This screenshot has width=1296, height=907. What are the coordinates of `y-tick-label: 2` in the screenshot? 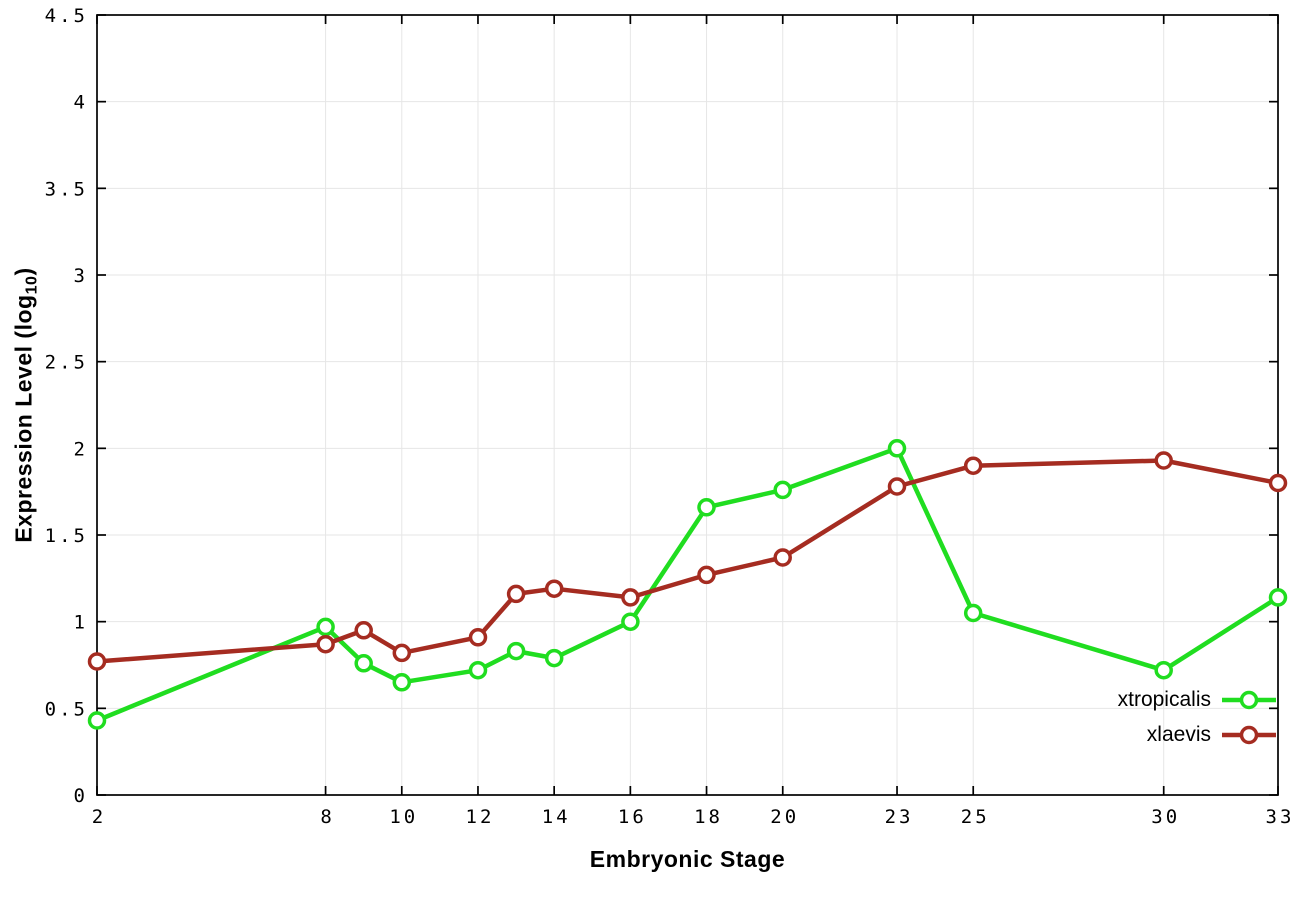 It's located at (81, 449).